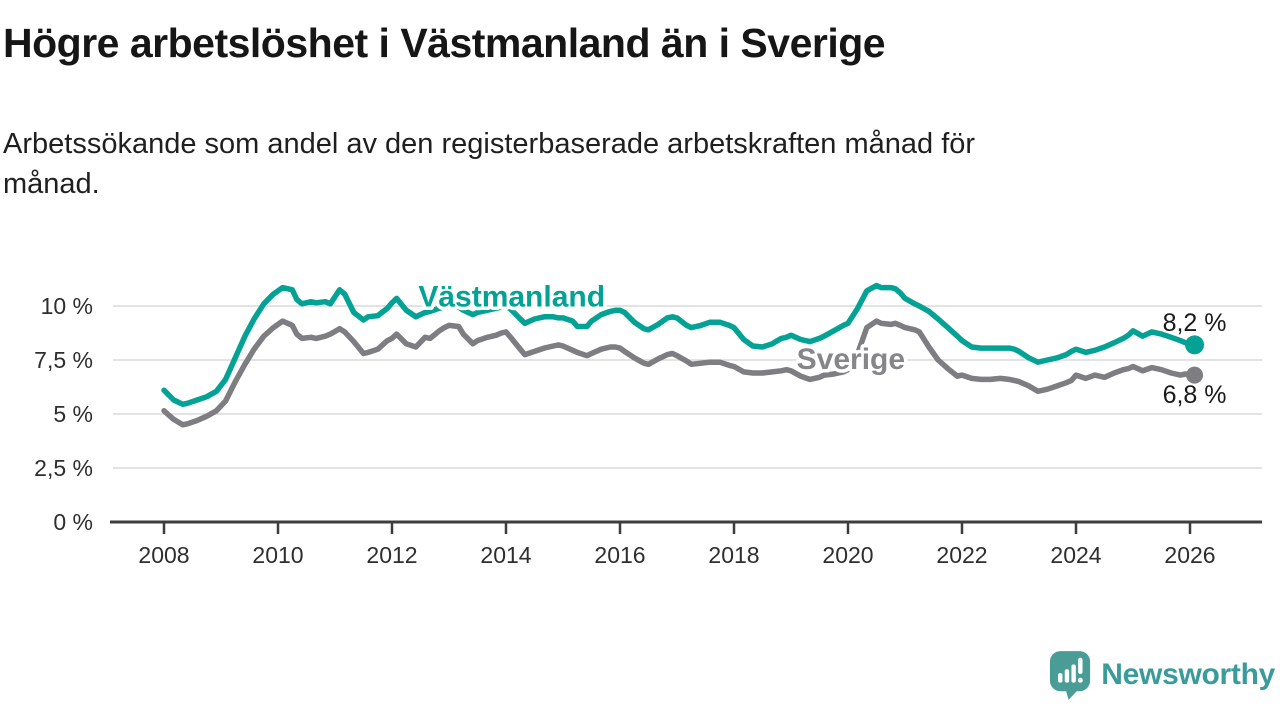 The height and width of the screenshot is (720, 1280). Describe the element at coordinates (733, 555) in the screenshot. I see `x-tick-label: 2018` at that location.